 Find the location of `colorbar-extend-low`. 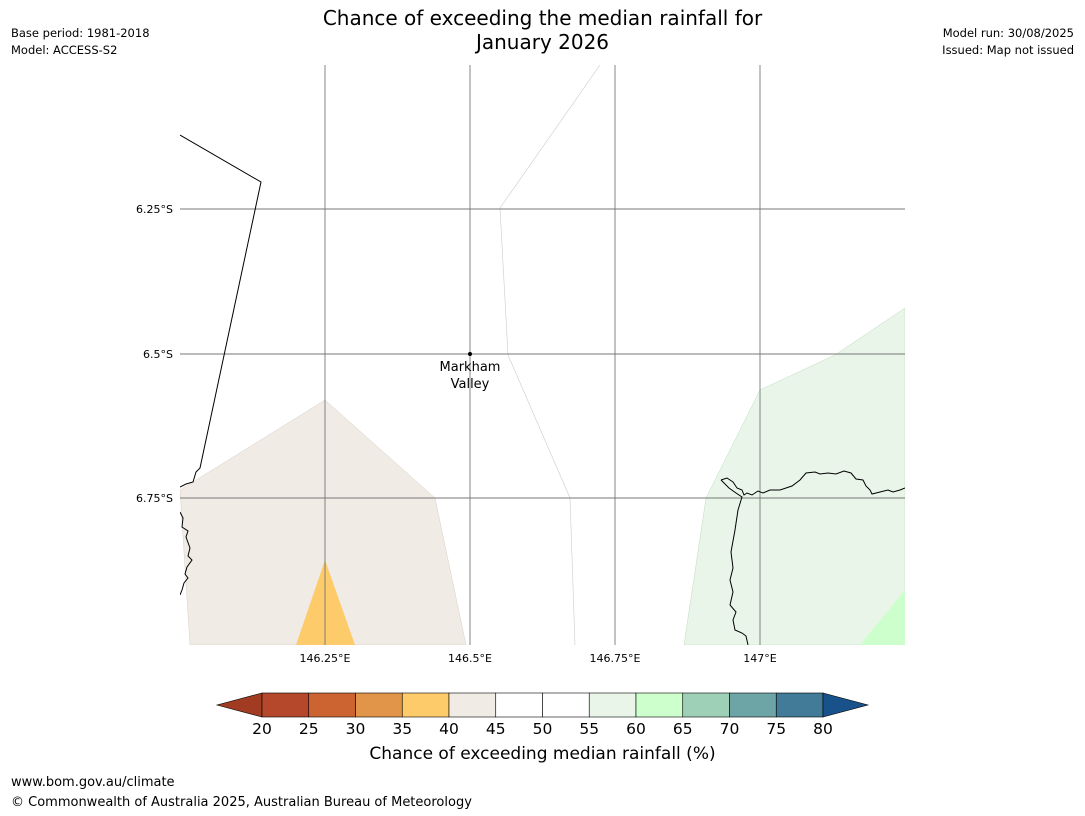

colorbar-extend-low is located at coordinates (239, 705).